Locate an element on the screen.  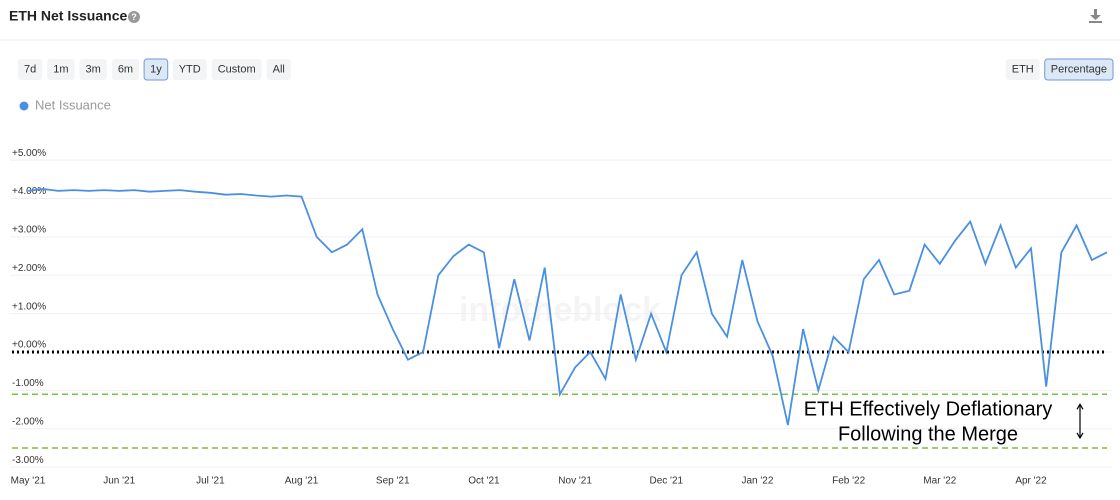
range-button-label: Custom is located at coordinates (237, 69).